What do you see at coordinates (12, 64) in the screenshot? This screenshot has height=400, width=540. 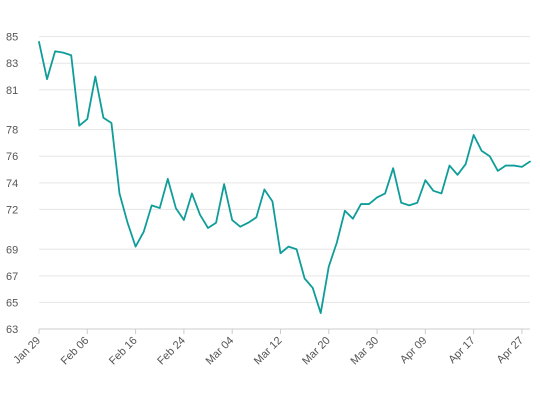 I see `y-tick-label: 83` at bounding box center [12, 64].